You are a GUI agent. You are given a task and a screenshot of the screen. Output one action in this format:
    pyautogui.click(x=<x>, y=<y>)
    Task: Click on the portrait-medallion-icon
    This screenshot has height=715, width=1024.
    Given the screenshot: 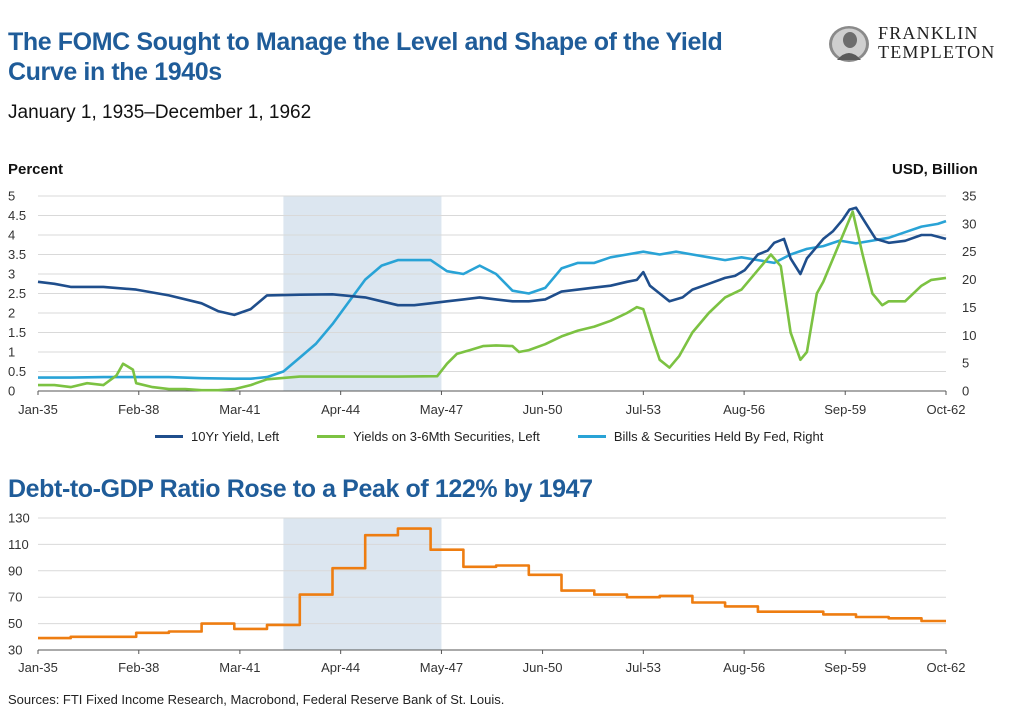 What is the action you would take?
    pyautogui.click(x=849, y=44)
    